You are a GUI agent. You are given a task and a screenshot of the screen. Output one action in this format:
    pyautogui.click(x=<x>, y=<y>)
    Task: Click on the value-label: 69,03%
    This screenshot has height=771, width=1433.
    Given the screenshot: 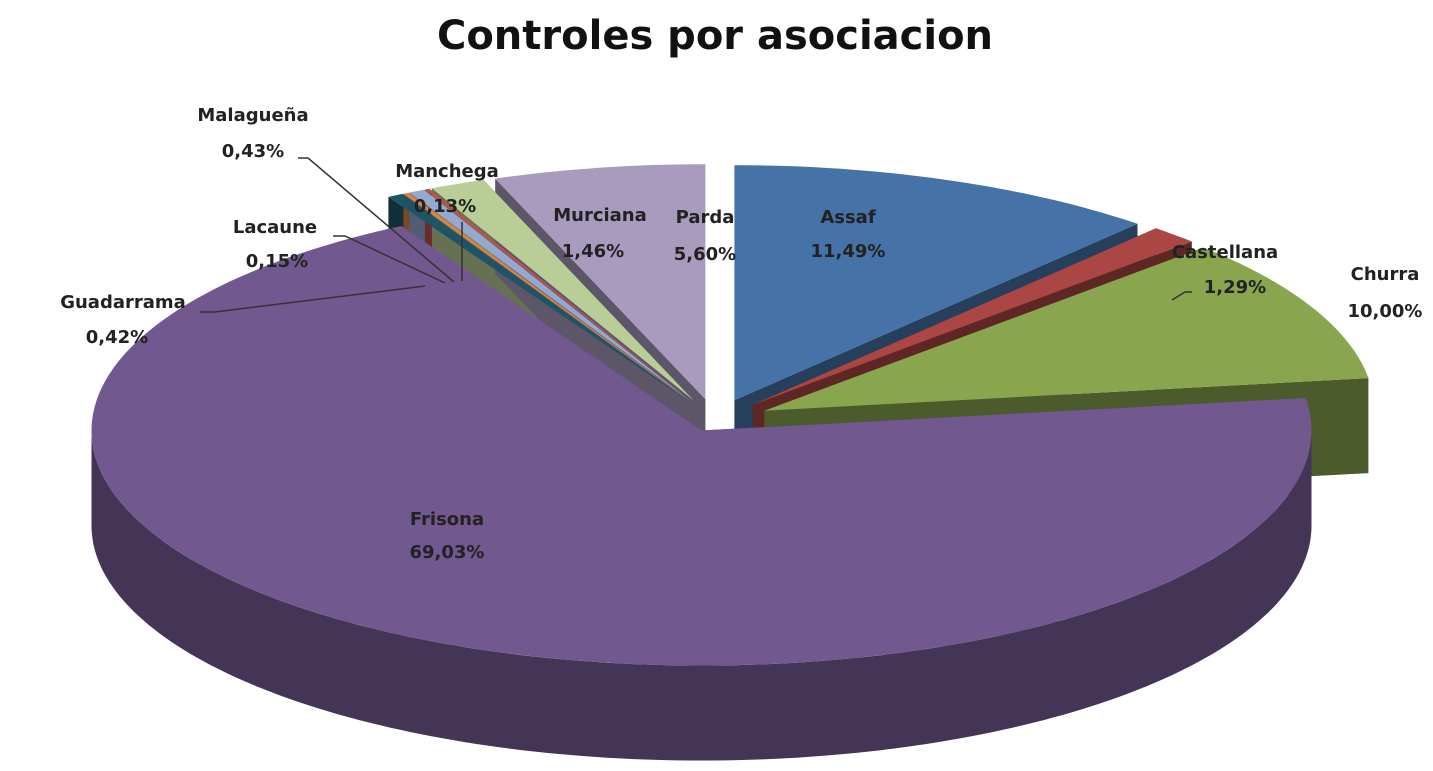 What is the action you would take?
    pyautogui.click(x=447, y=552)
    